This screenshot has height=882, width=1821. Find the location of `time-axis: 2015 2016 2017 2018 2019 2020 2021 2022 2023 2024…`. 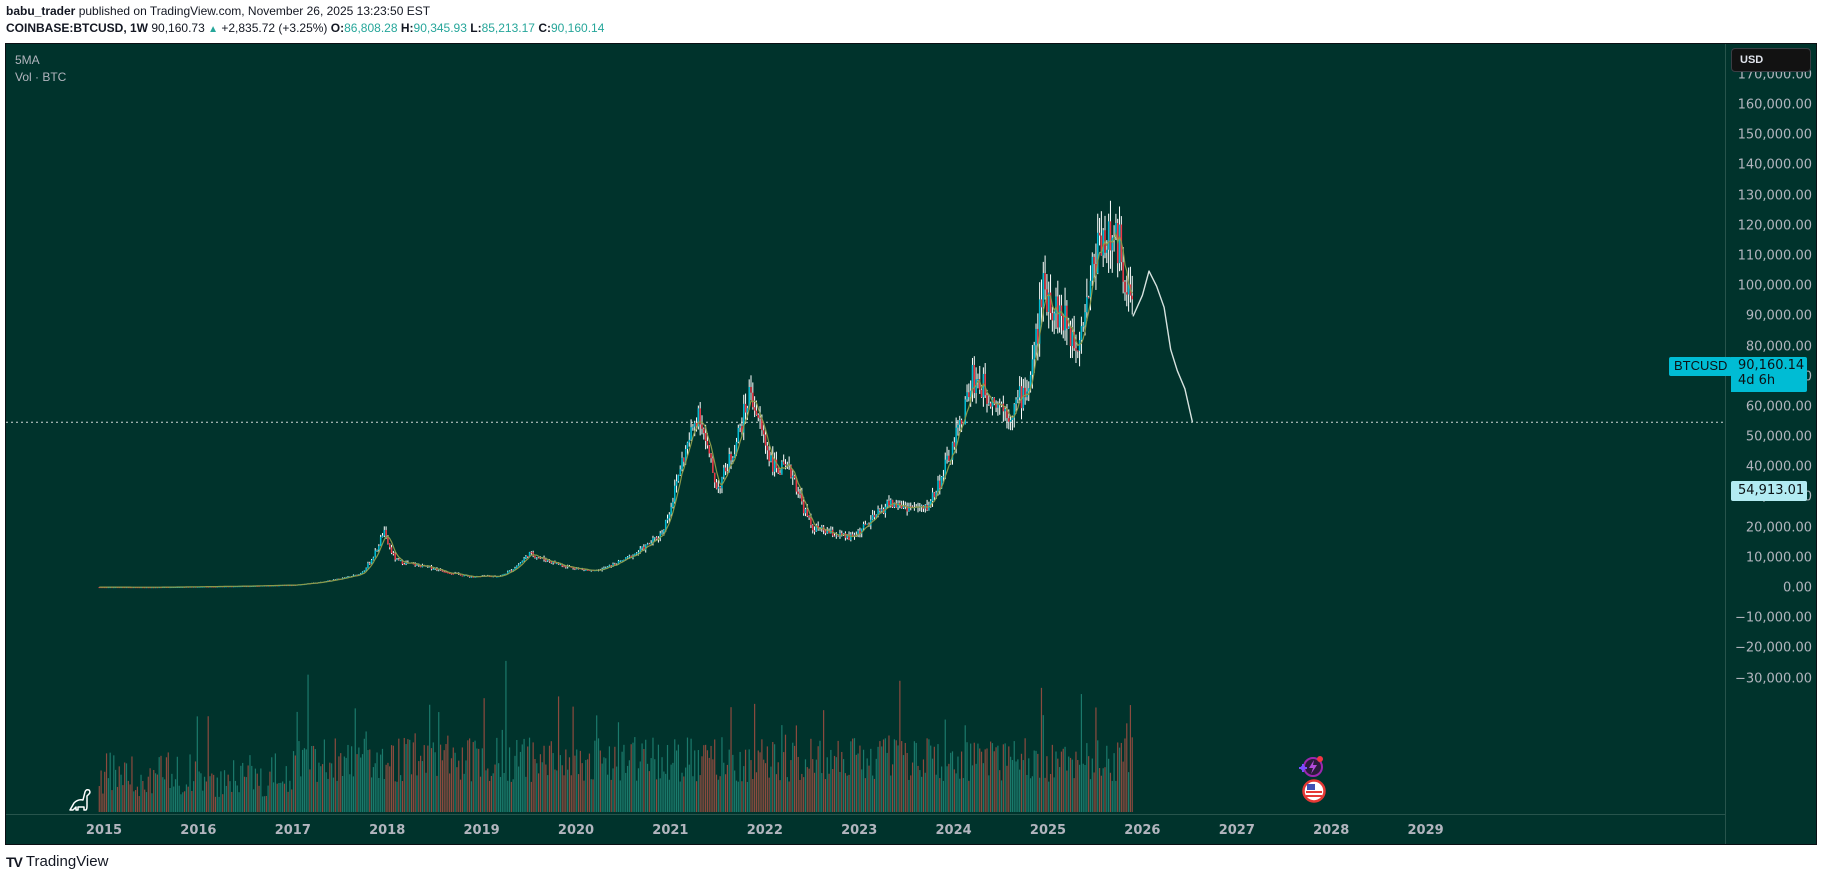

time-axis: 2015 2016 2017 2018 2019 2020 2021 2022 2023 2024… is located at coordinates (865, 829).